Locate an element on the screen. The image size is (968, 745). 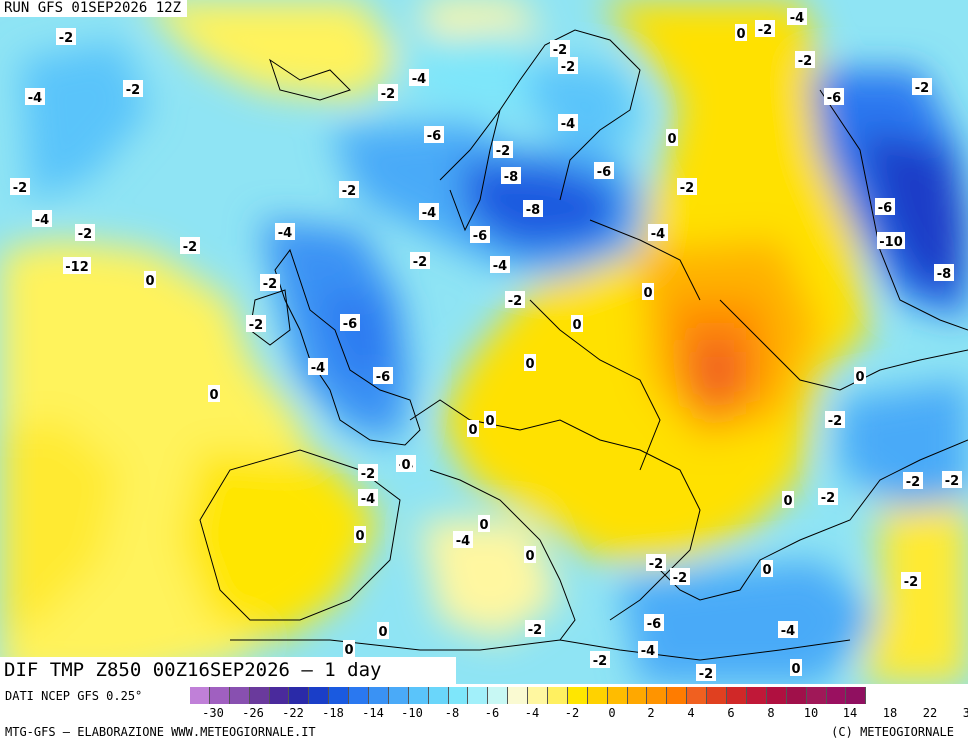
copyright: (C) METEOGIORNALE is located at coordinates (892, 732).